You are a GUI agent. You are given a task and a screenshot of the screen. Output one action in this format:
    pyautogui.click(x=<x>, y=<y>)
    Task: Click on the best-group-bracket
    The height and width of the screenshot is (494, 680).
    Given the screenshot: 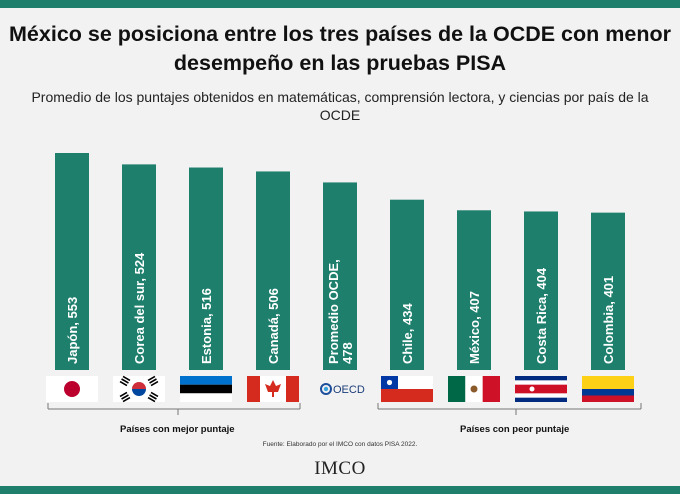 What is the action you would take?
    pyautogui.click(x=174, y=409)
    